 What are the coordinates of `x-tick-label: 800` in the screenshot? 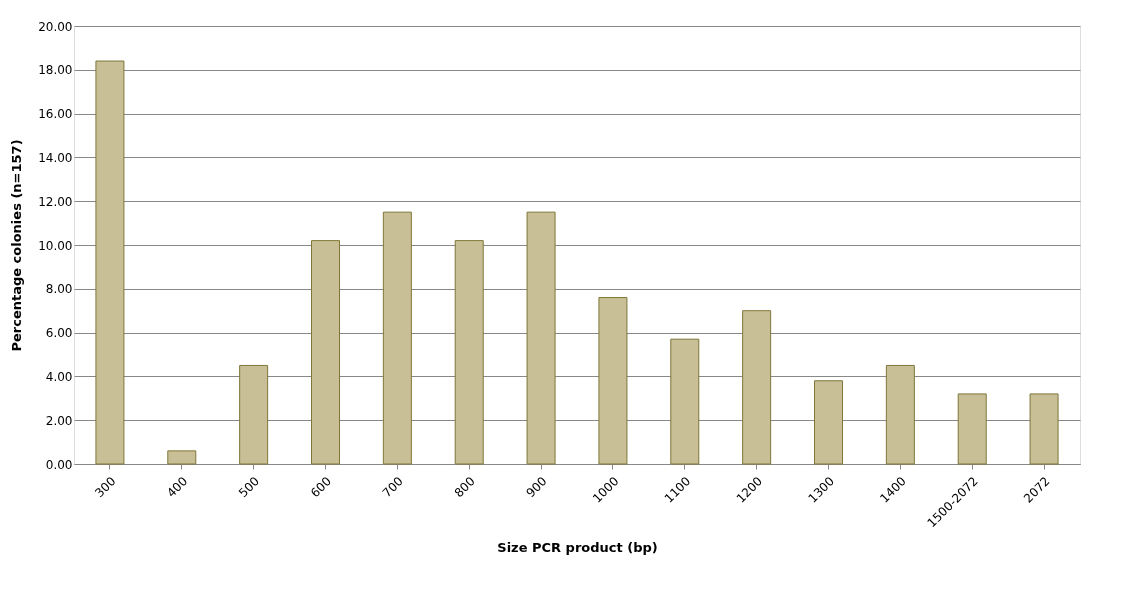 It's located at (464, 487).